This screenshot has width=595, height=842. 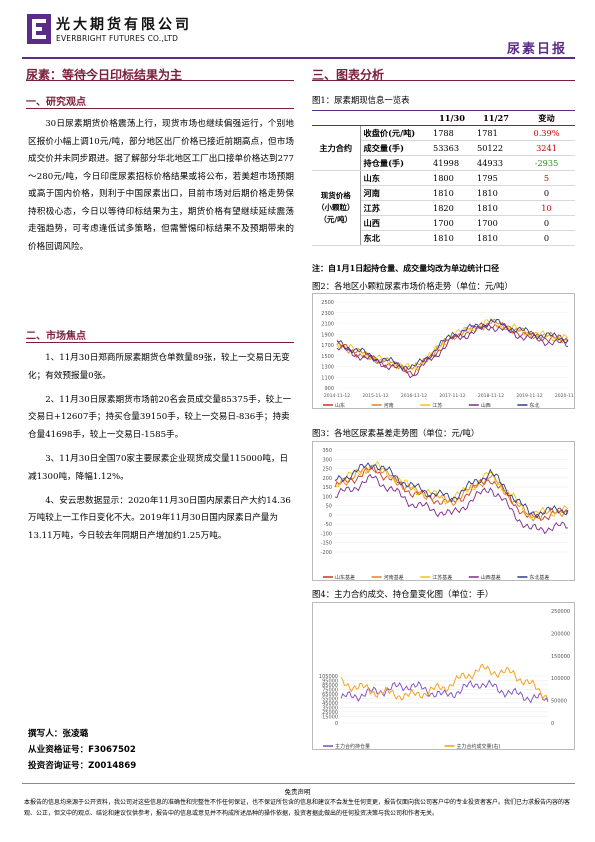 I want to click on y-right-tick-label: 250000, so click(x=560, y=612).